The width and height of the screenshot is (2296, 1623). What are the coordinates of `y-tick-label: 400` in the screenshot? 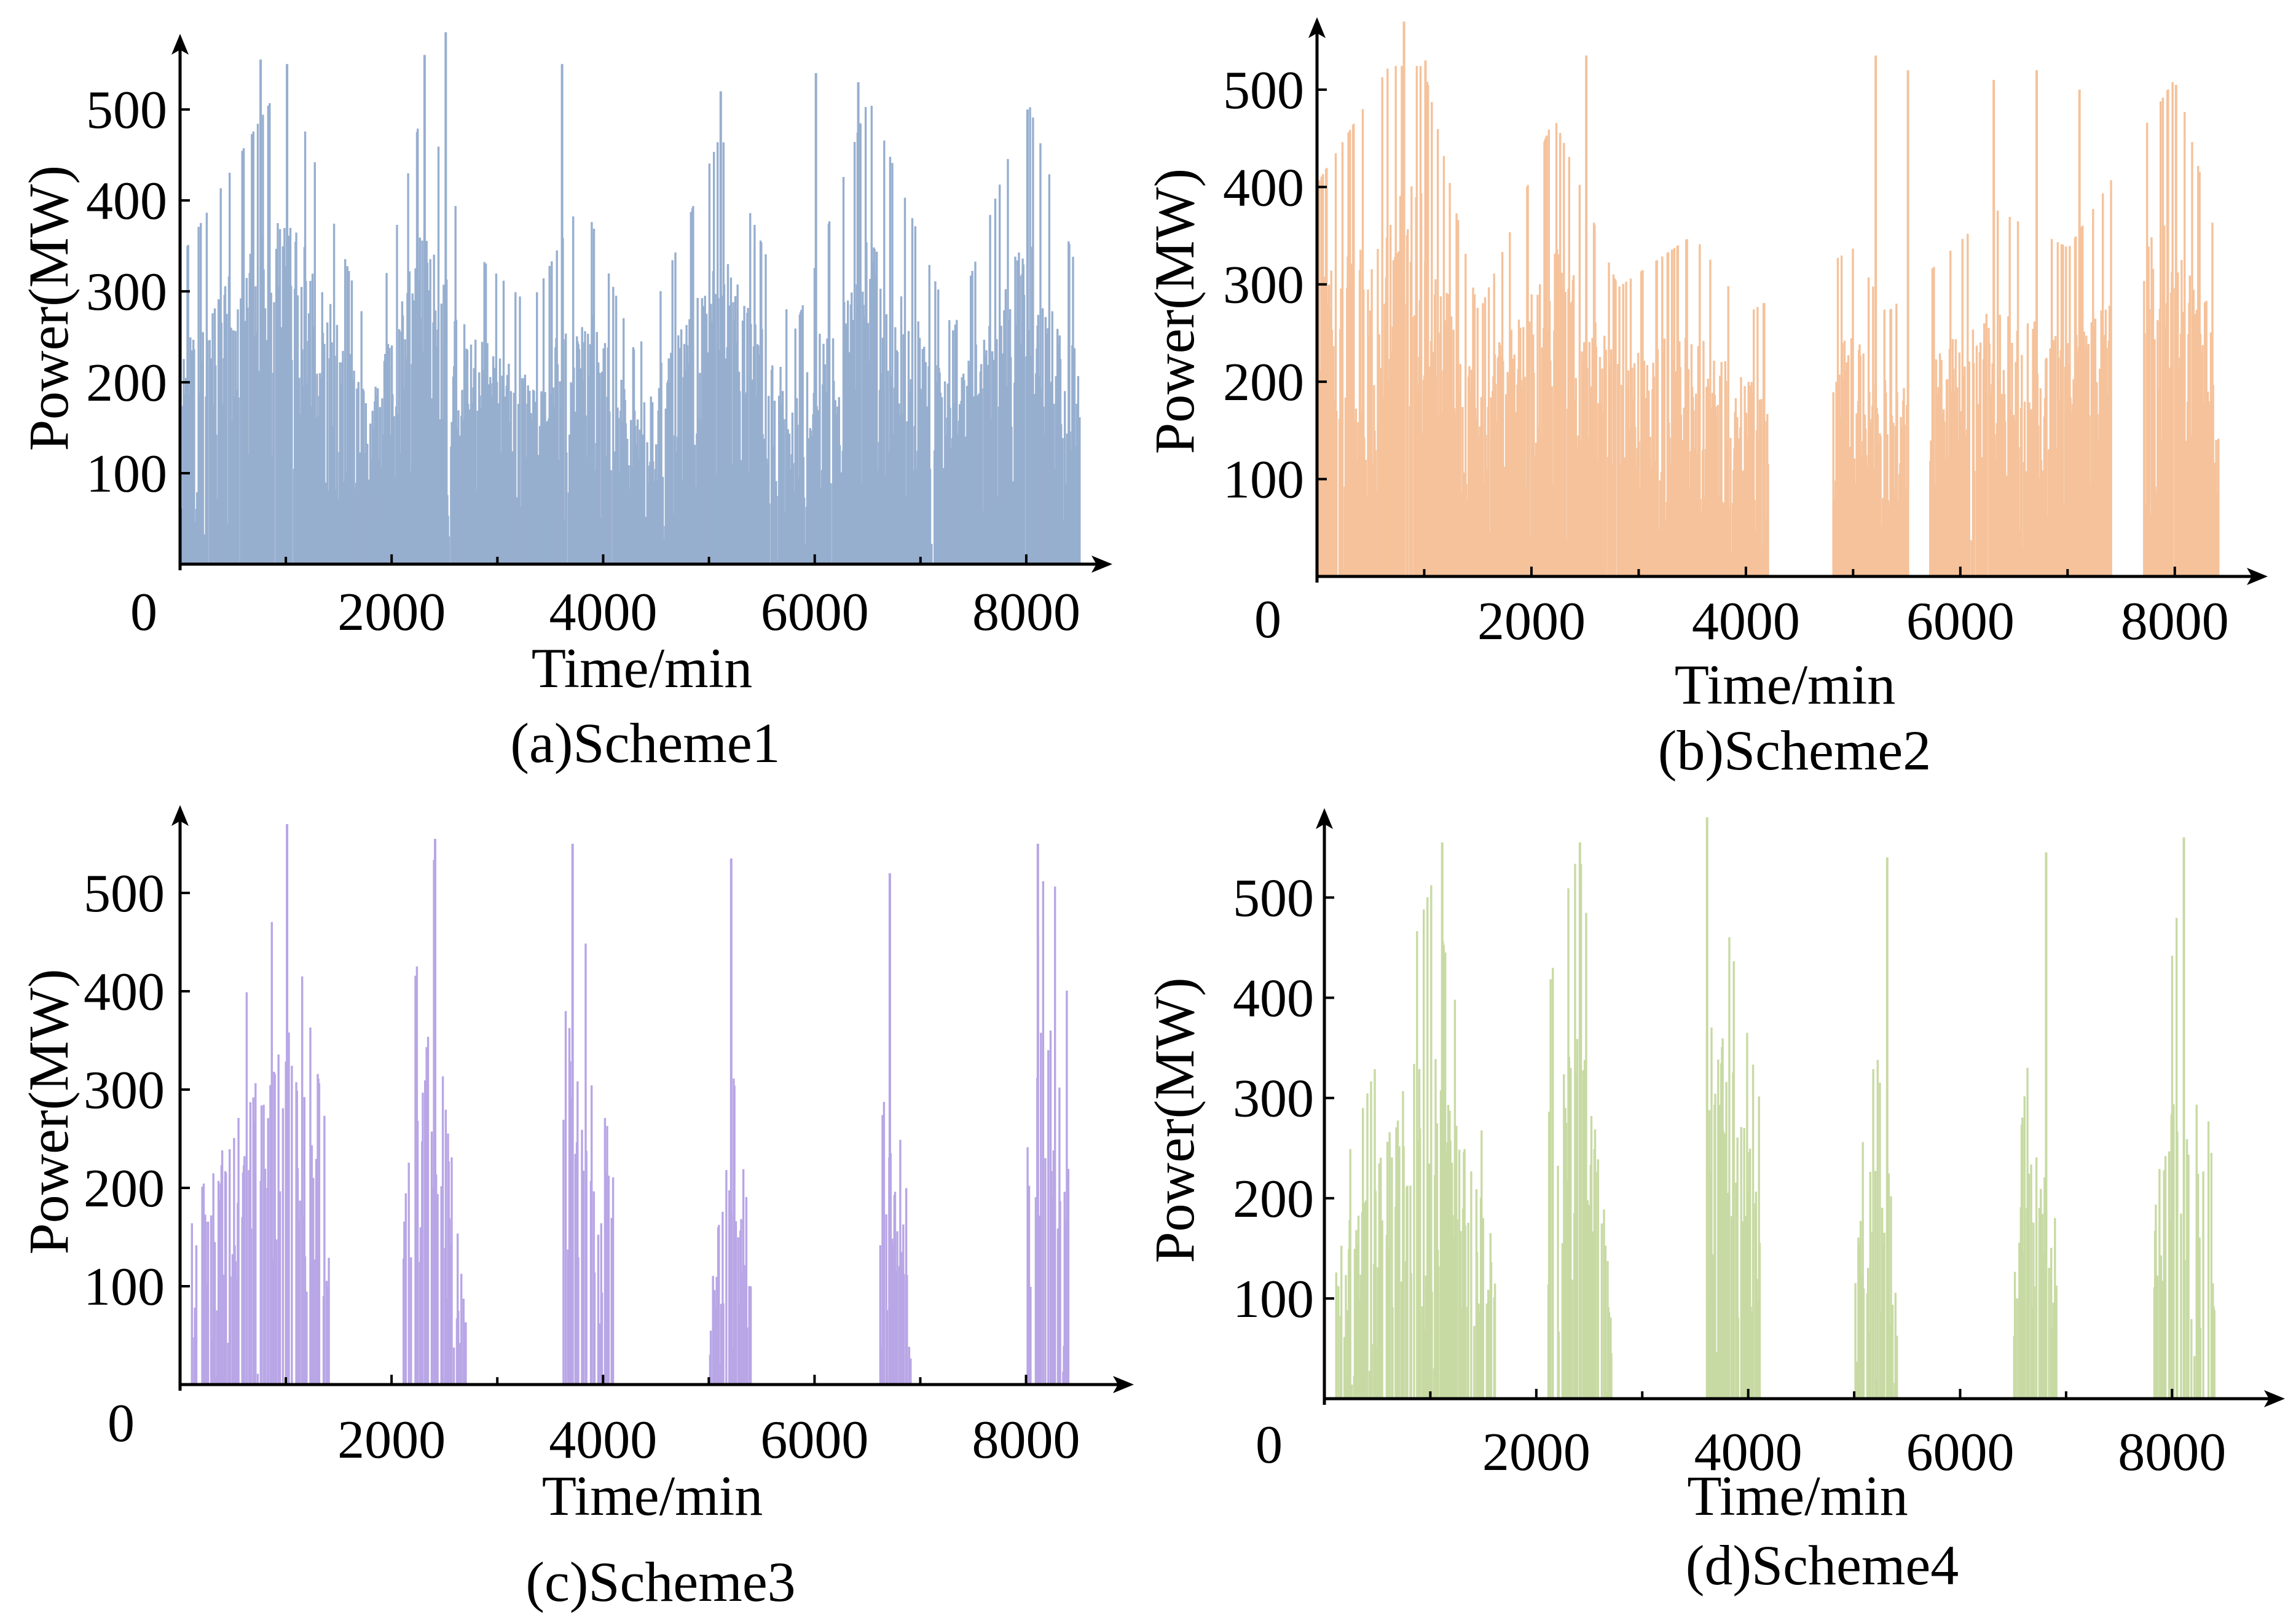 It's located at (1273, 999).